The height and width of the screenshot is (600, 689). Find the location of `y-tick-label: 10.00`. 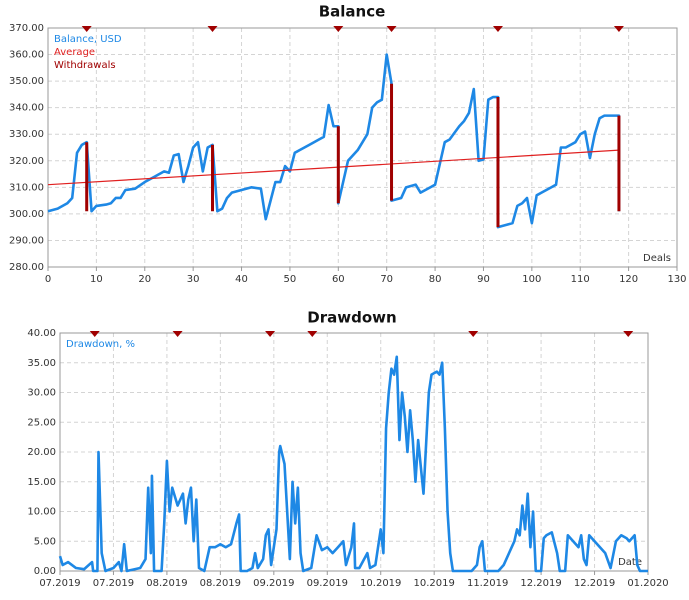

y-tick-label: 10.00 is located at coordinates (41, 512).